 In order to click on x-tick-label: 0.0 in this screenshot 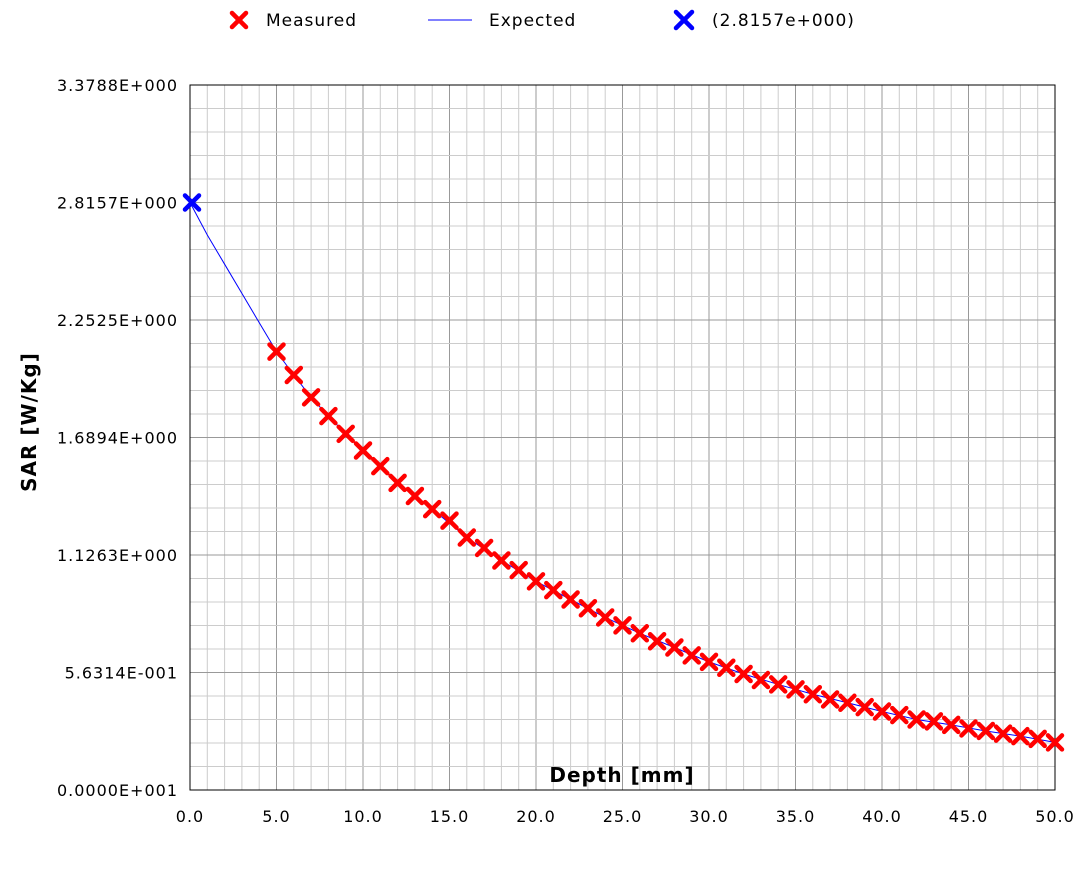, I will do `click(190, 816)`.